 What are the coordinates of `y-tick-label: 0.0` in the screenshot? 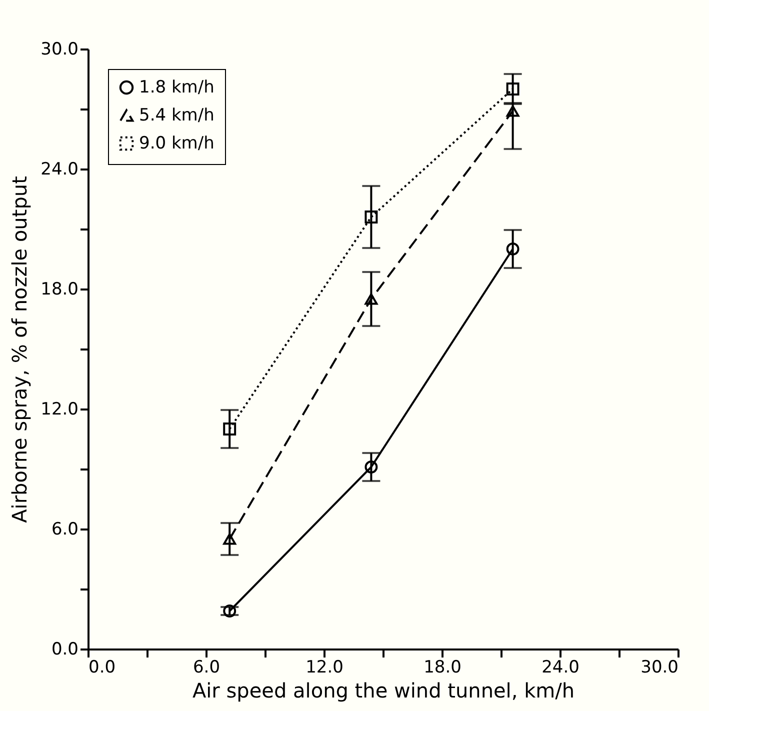 It's located at (64, 650).